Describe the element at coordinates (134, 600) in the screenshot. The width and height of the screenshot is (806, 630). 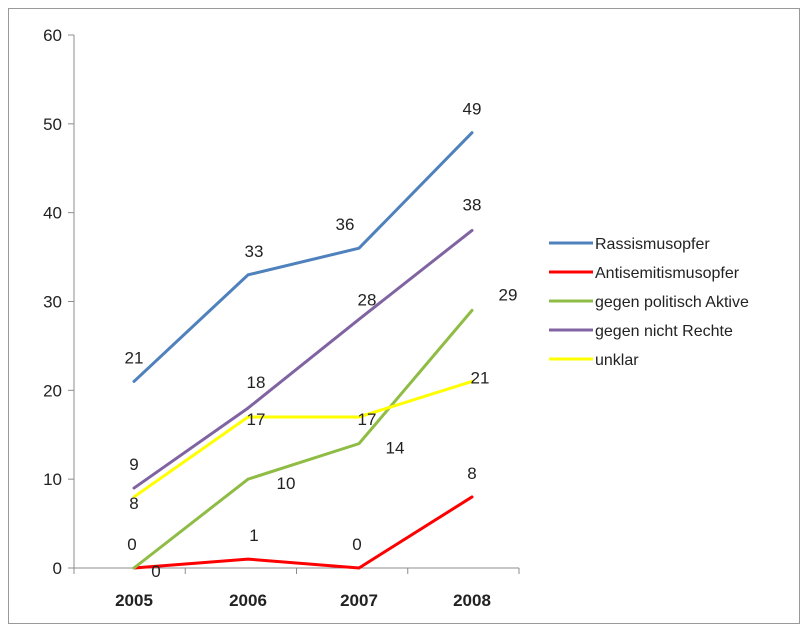
I see `x-tick-label: 2005` at that location.